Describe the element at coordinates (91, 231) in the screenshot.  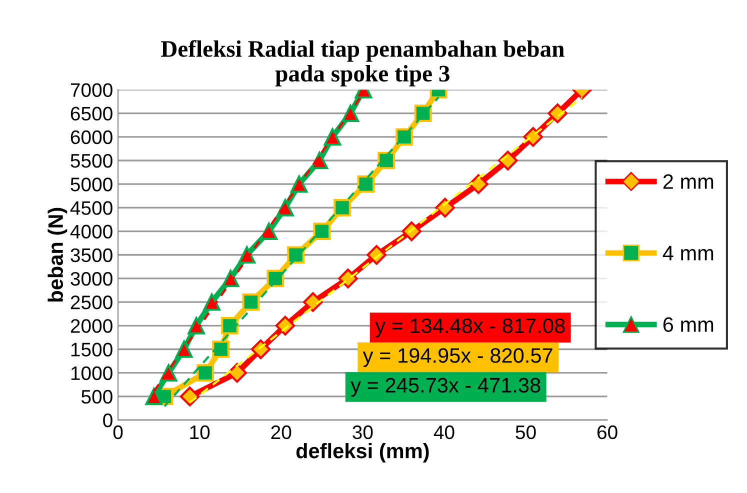
I see `y-tick-label: 4000` at that location.